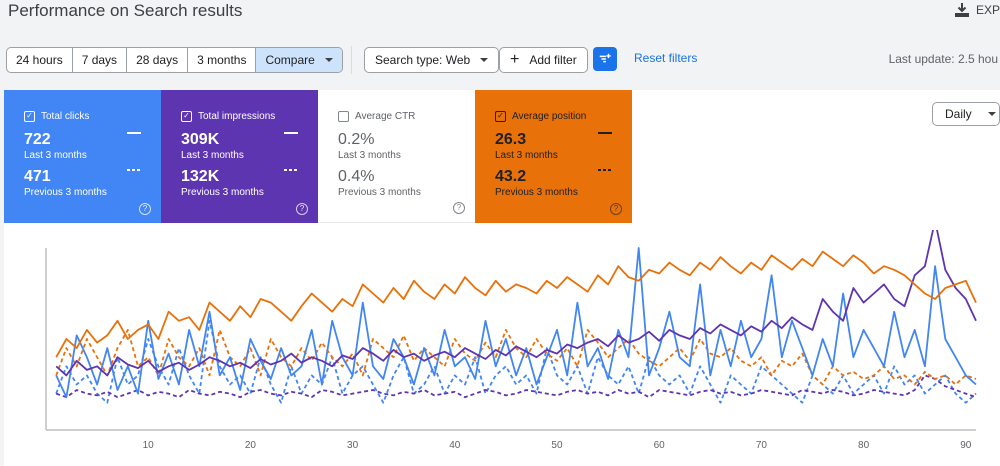  What do you see at coordinates (200, 139) in the screenshot?
I see `metric-value: 309K` at bounding box center [200, 139].